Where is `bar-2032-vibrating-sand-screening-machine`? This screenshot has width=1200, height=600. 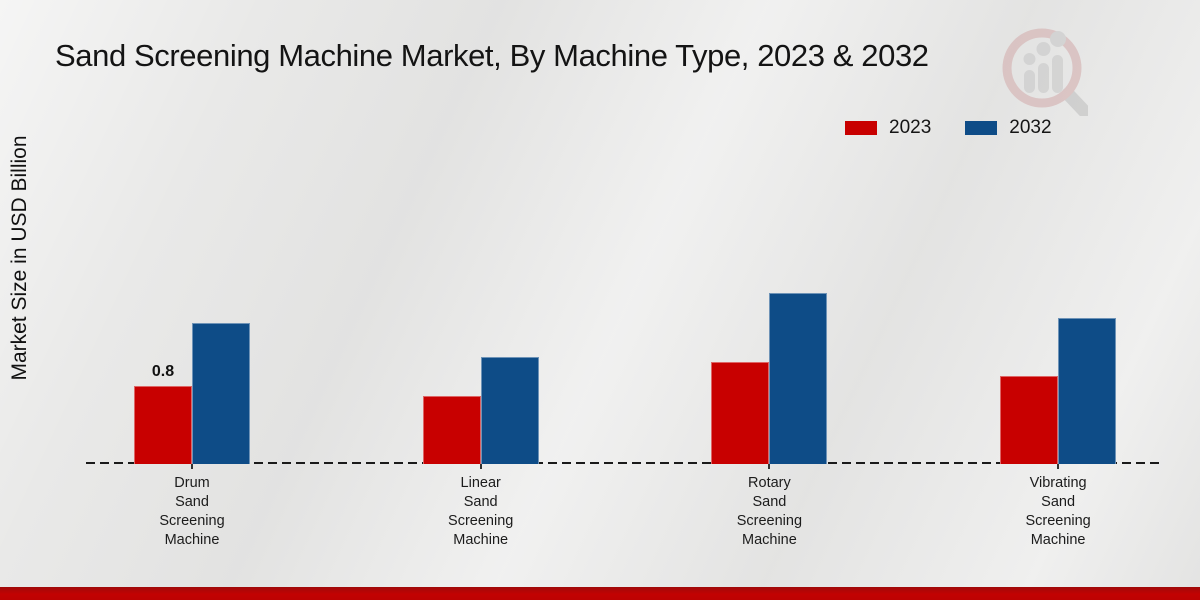
bar-2032-vibrating-sand-screening-machine is located at coordinates (1087, 390).